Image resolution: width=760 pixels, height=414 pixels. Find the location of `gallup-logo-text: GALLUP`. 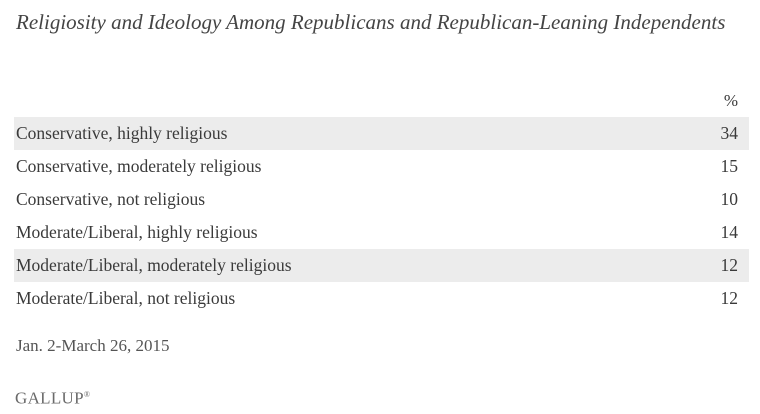

gallup-logo-text: GALLUP is located at coordinates (49, 398).